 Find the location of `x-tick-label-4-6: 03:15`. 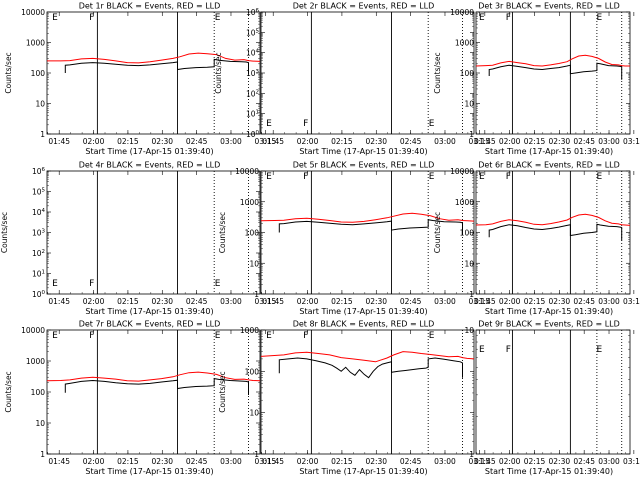

x-tick-label-4-6: 03:15 is located at coordinates (266, 301).